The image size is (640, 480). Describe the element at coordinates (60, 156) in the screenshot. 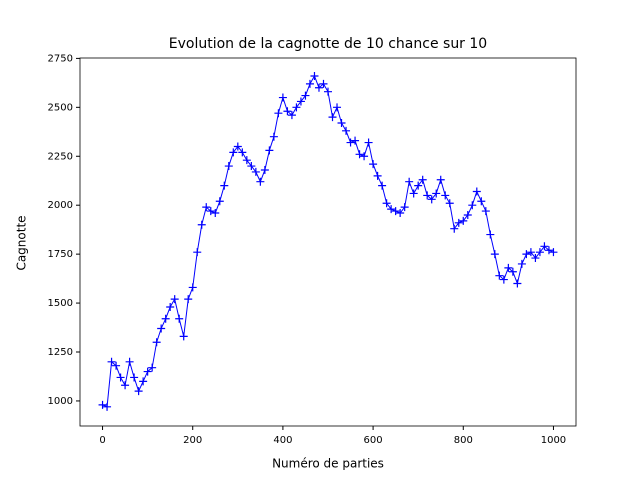

I see `y-tick-label: 2250` at that location.